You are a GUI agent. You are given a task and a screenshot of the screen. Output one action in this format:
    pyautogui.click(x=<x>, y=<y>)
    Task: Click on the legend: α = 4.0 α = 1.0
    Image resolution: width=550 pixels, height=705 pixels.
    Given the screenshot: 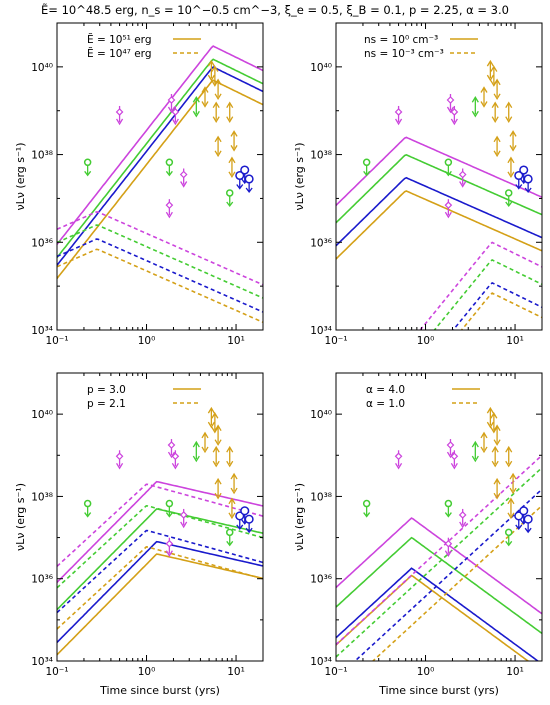 What is the action you would take?
    pyautogui.click(x=423, y=397)
    